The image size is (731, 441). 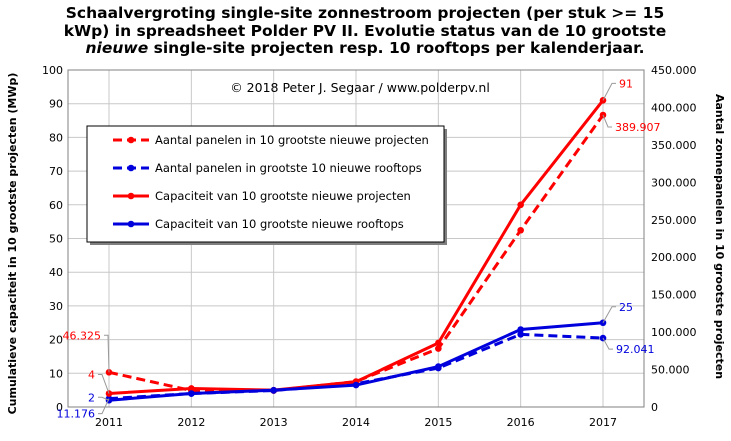 What do you see at coordinates (56, 239) in the screenshot?
I see `left-tick-label: 50` at bounding box center [56, 239].